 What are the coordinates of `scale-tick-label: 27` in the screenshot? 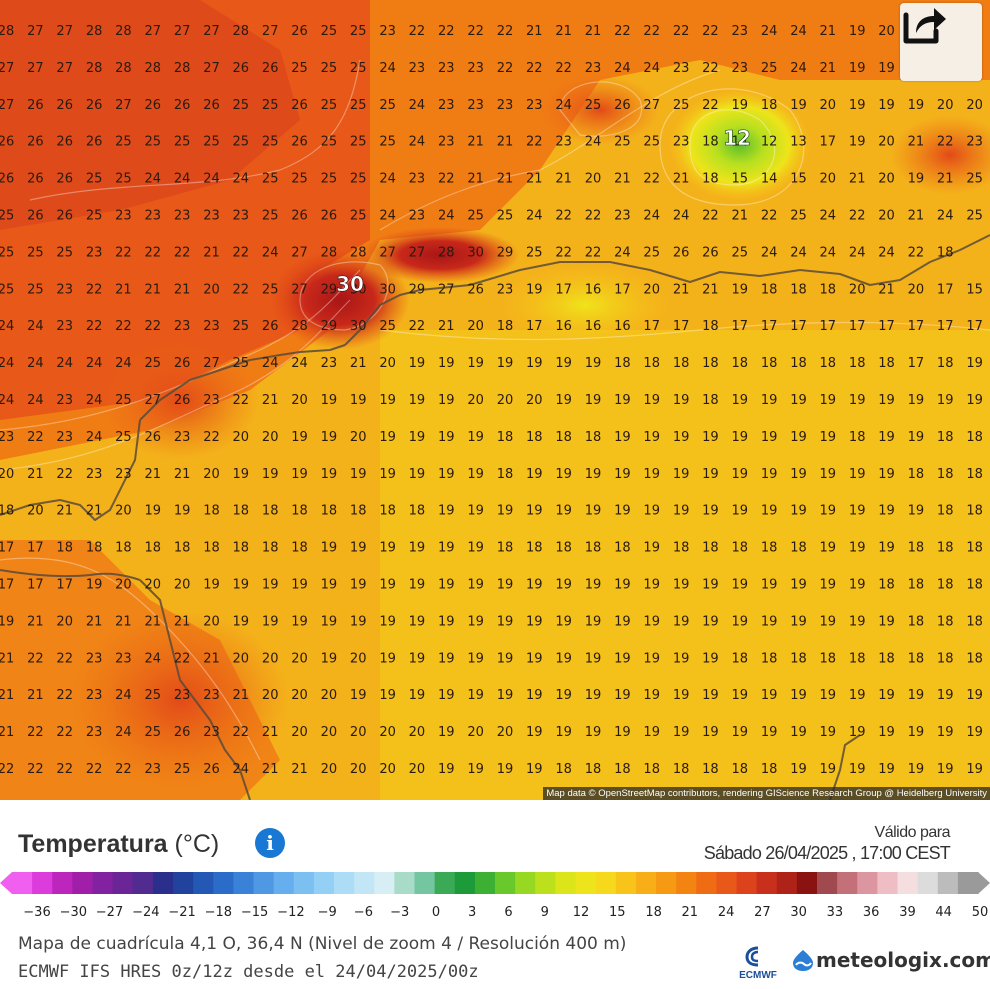 It's located at (762, 912).